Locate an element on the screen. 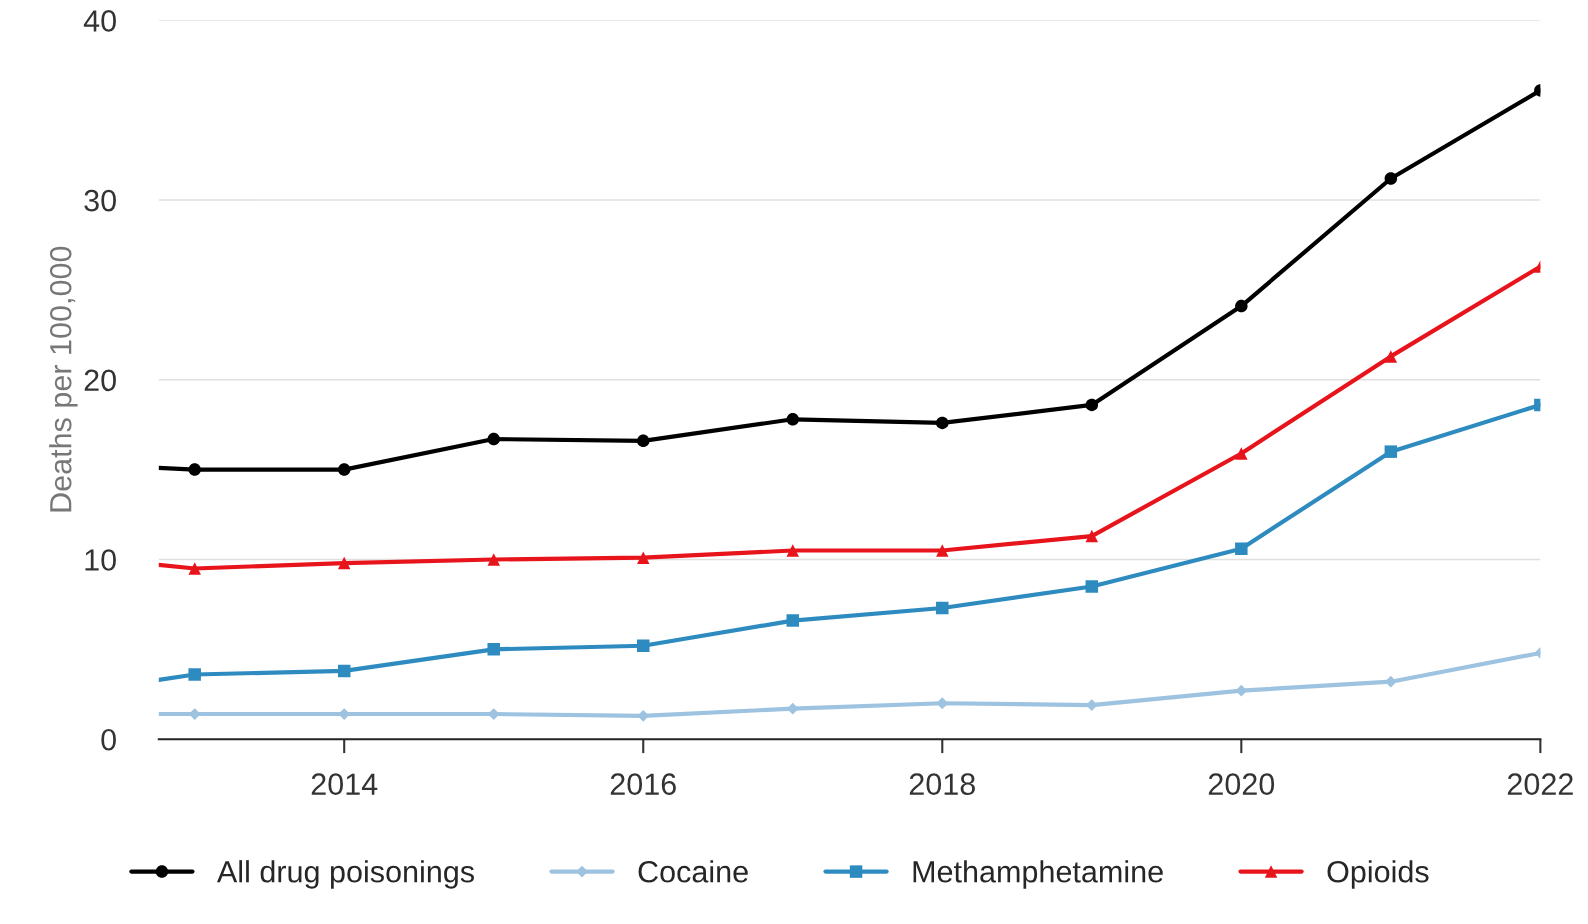 The width and height of the screenshot is (1588, 924). legend-label: Methamphetamine is located at coordinates (1038, 874).